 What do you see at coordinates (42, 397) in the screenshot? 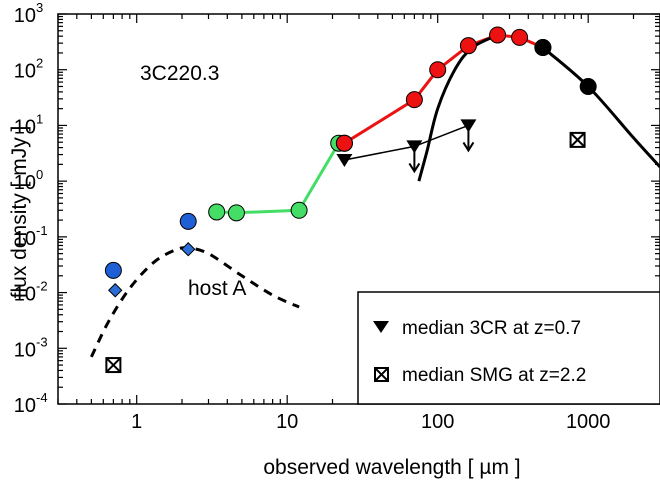
I see `y-tick-exponent: -4` at bounding box center [42, 397].